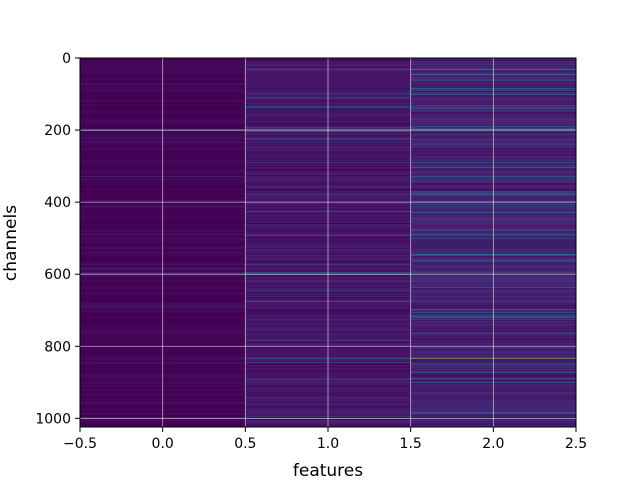 Image resolution: width=640 pixels, height=480 pixels. Describe the element at coordinates (57, 275) in the screenshot. I see `y-tick-label: 600` at that location.